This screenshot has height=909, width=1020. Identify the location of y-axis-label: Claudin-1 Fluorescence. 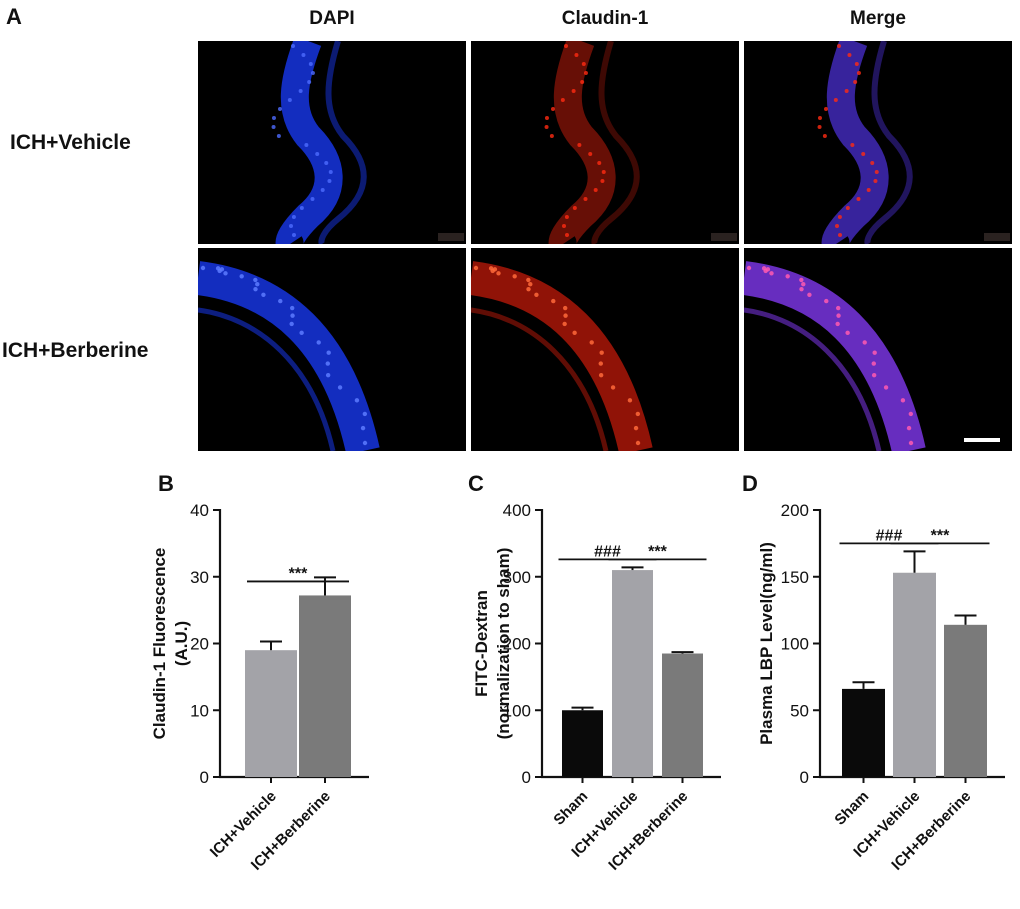
(159, 644).